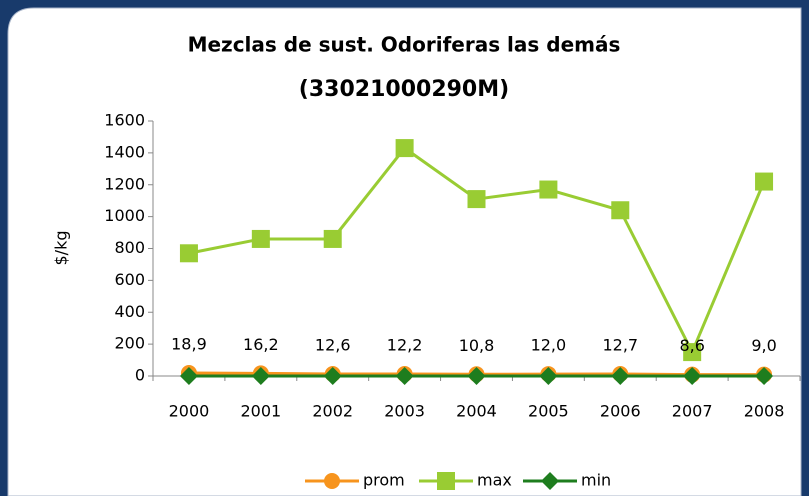 The width and height of the screenshot is (809, 496). I want to click on y-tick-label: 400, so click(129, 311).